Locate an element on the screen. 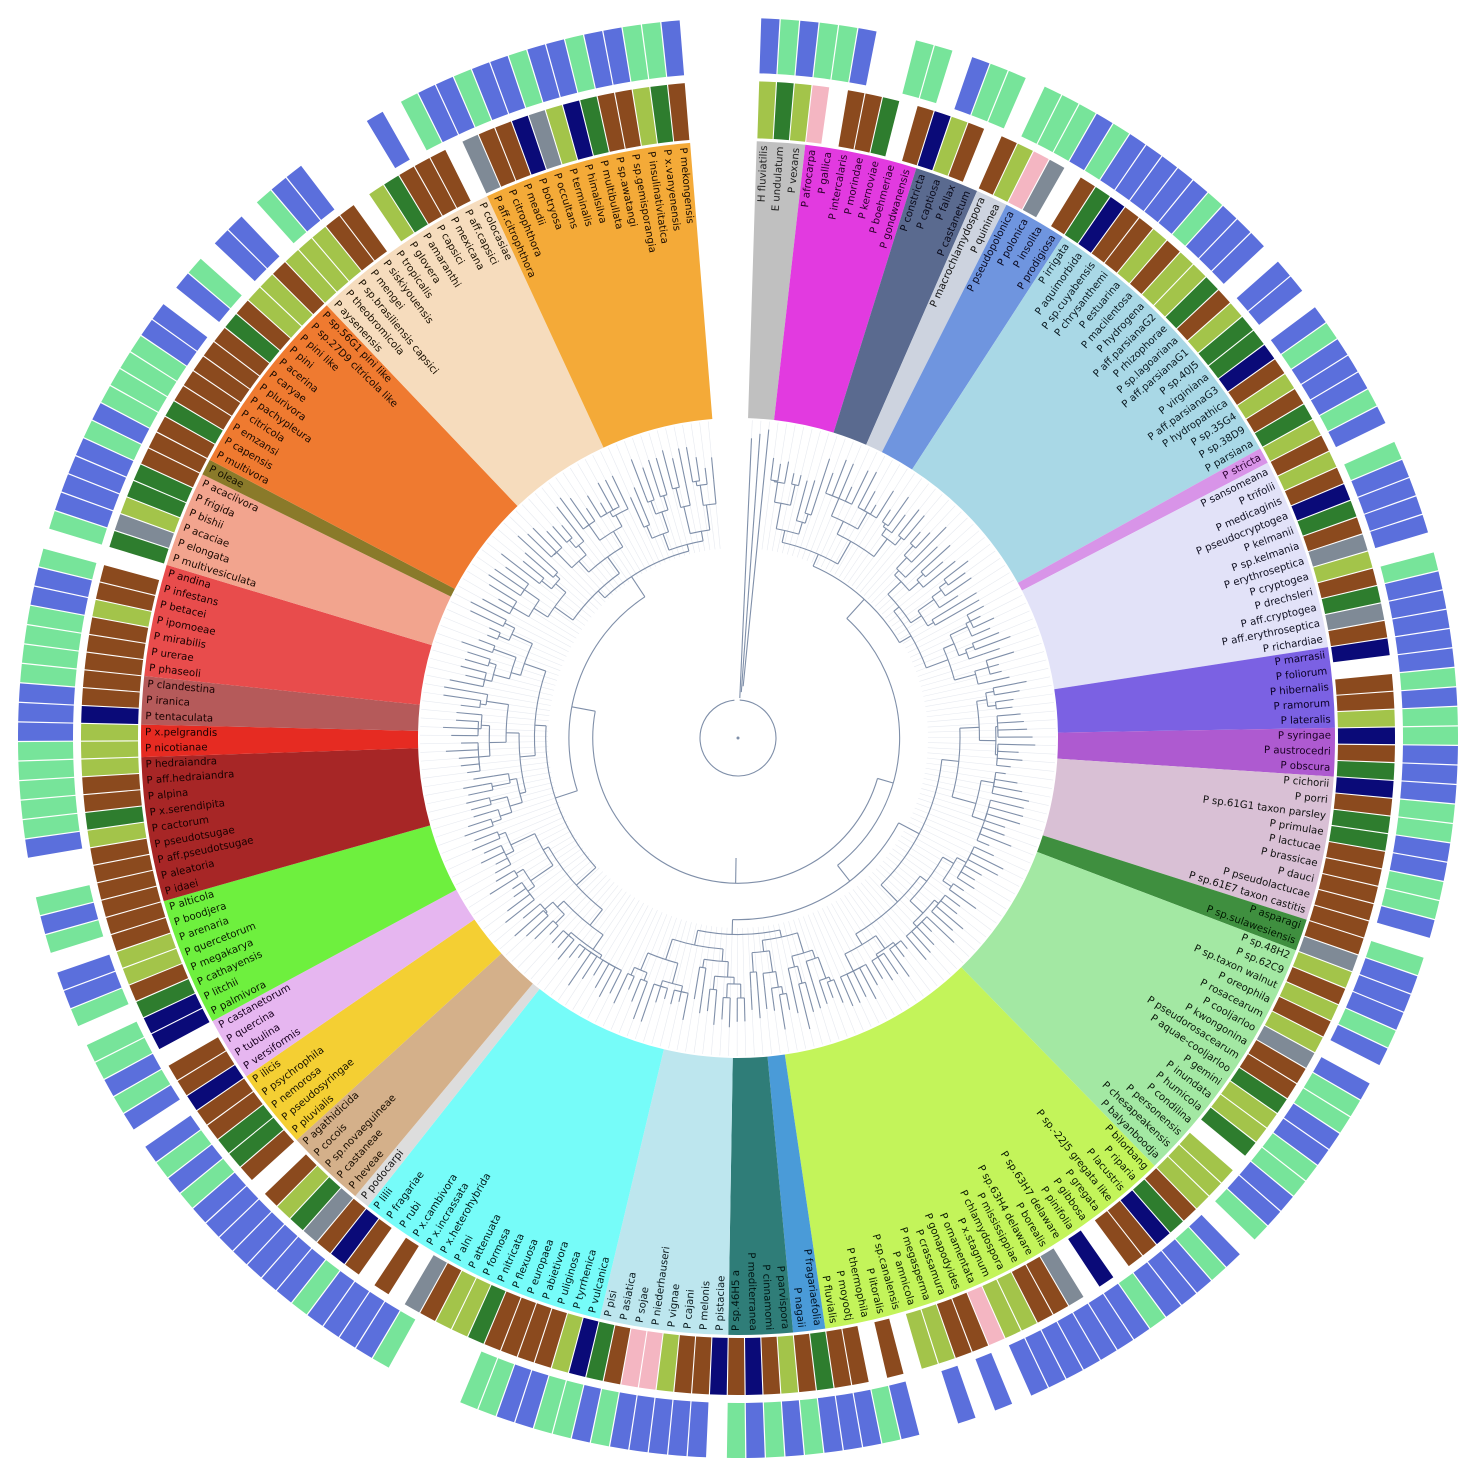 The height and width of the screenshot is (1478, 1476). taxon-label: P cajani is located at coordinates (690, 1309).